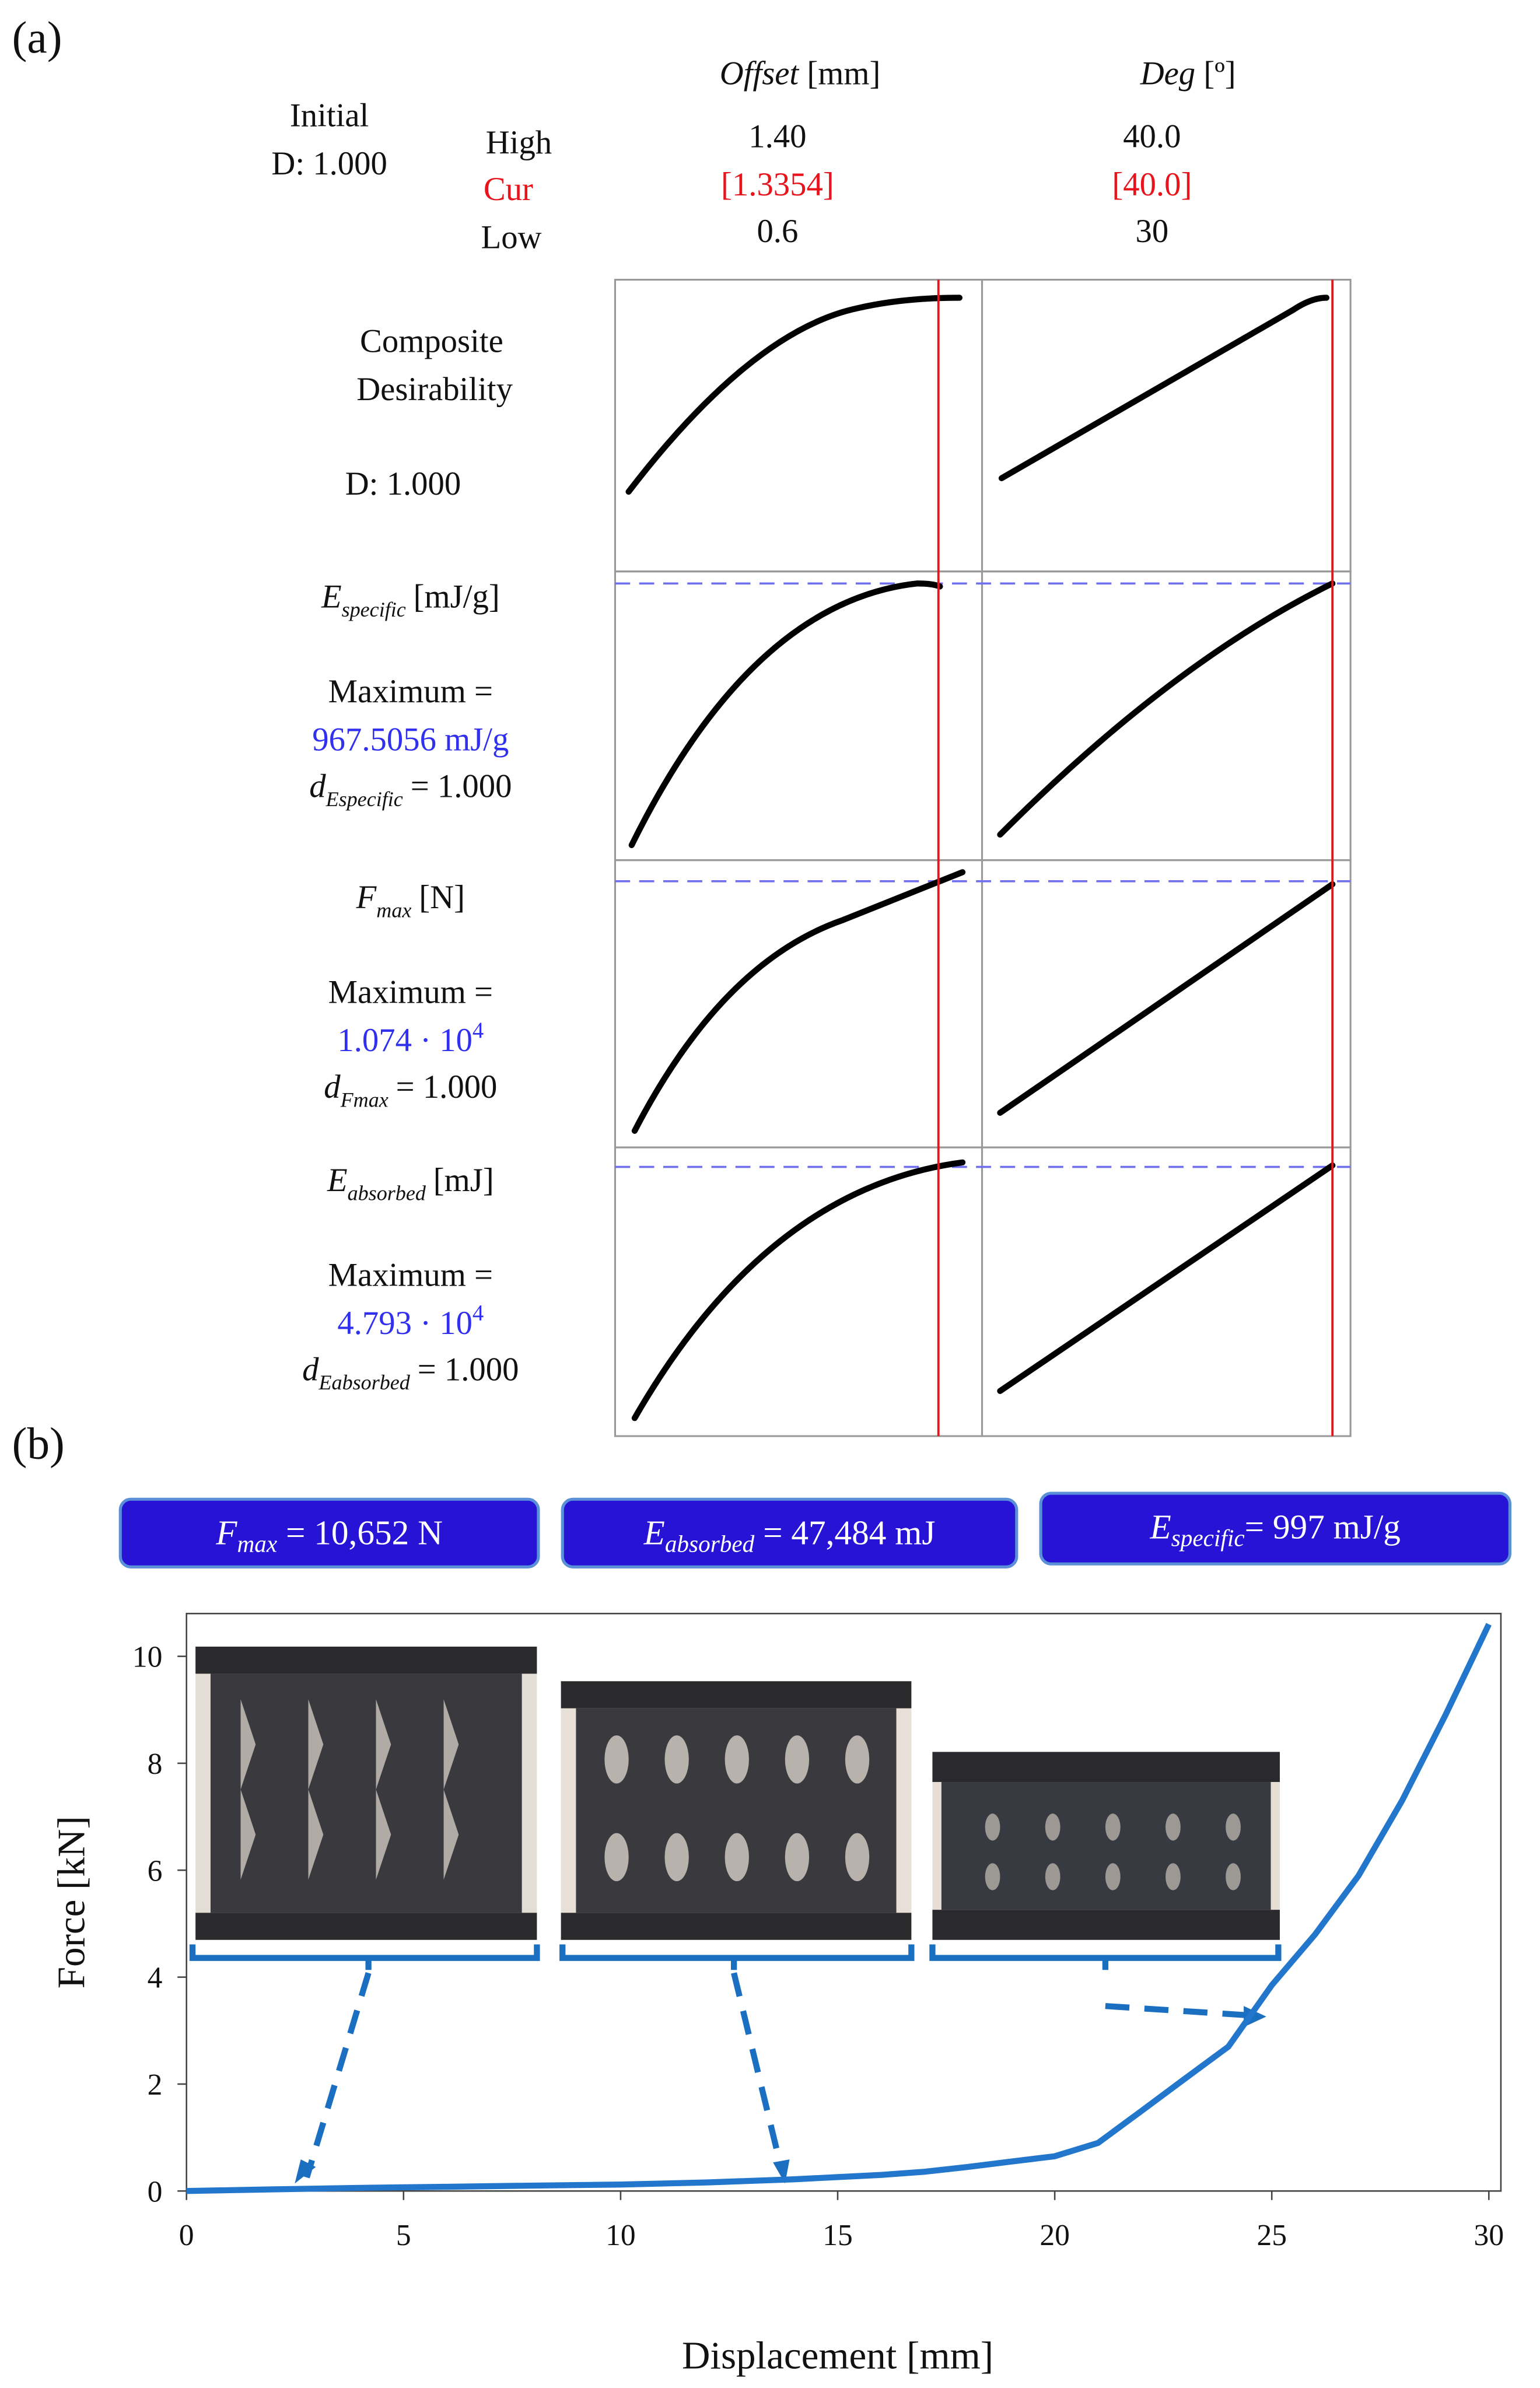 The width and height of the screenshot is (1540, 2388). Describe the element at coordinates (1152, 184) in the screenshot. I see `cur-value: [40.0]` at that location.